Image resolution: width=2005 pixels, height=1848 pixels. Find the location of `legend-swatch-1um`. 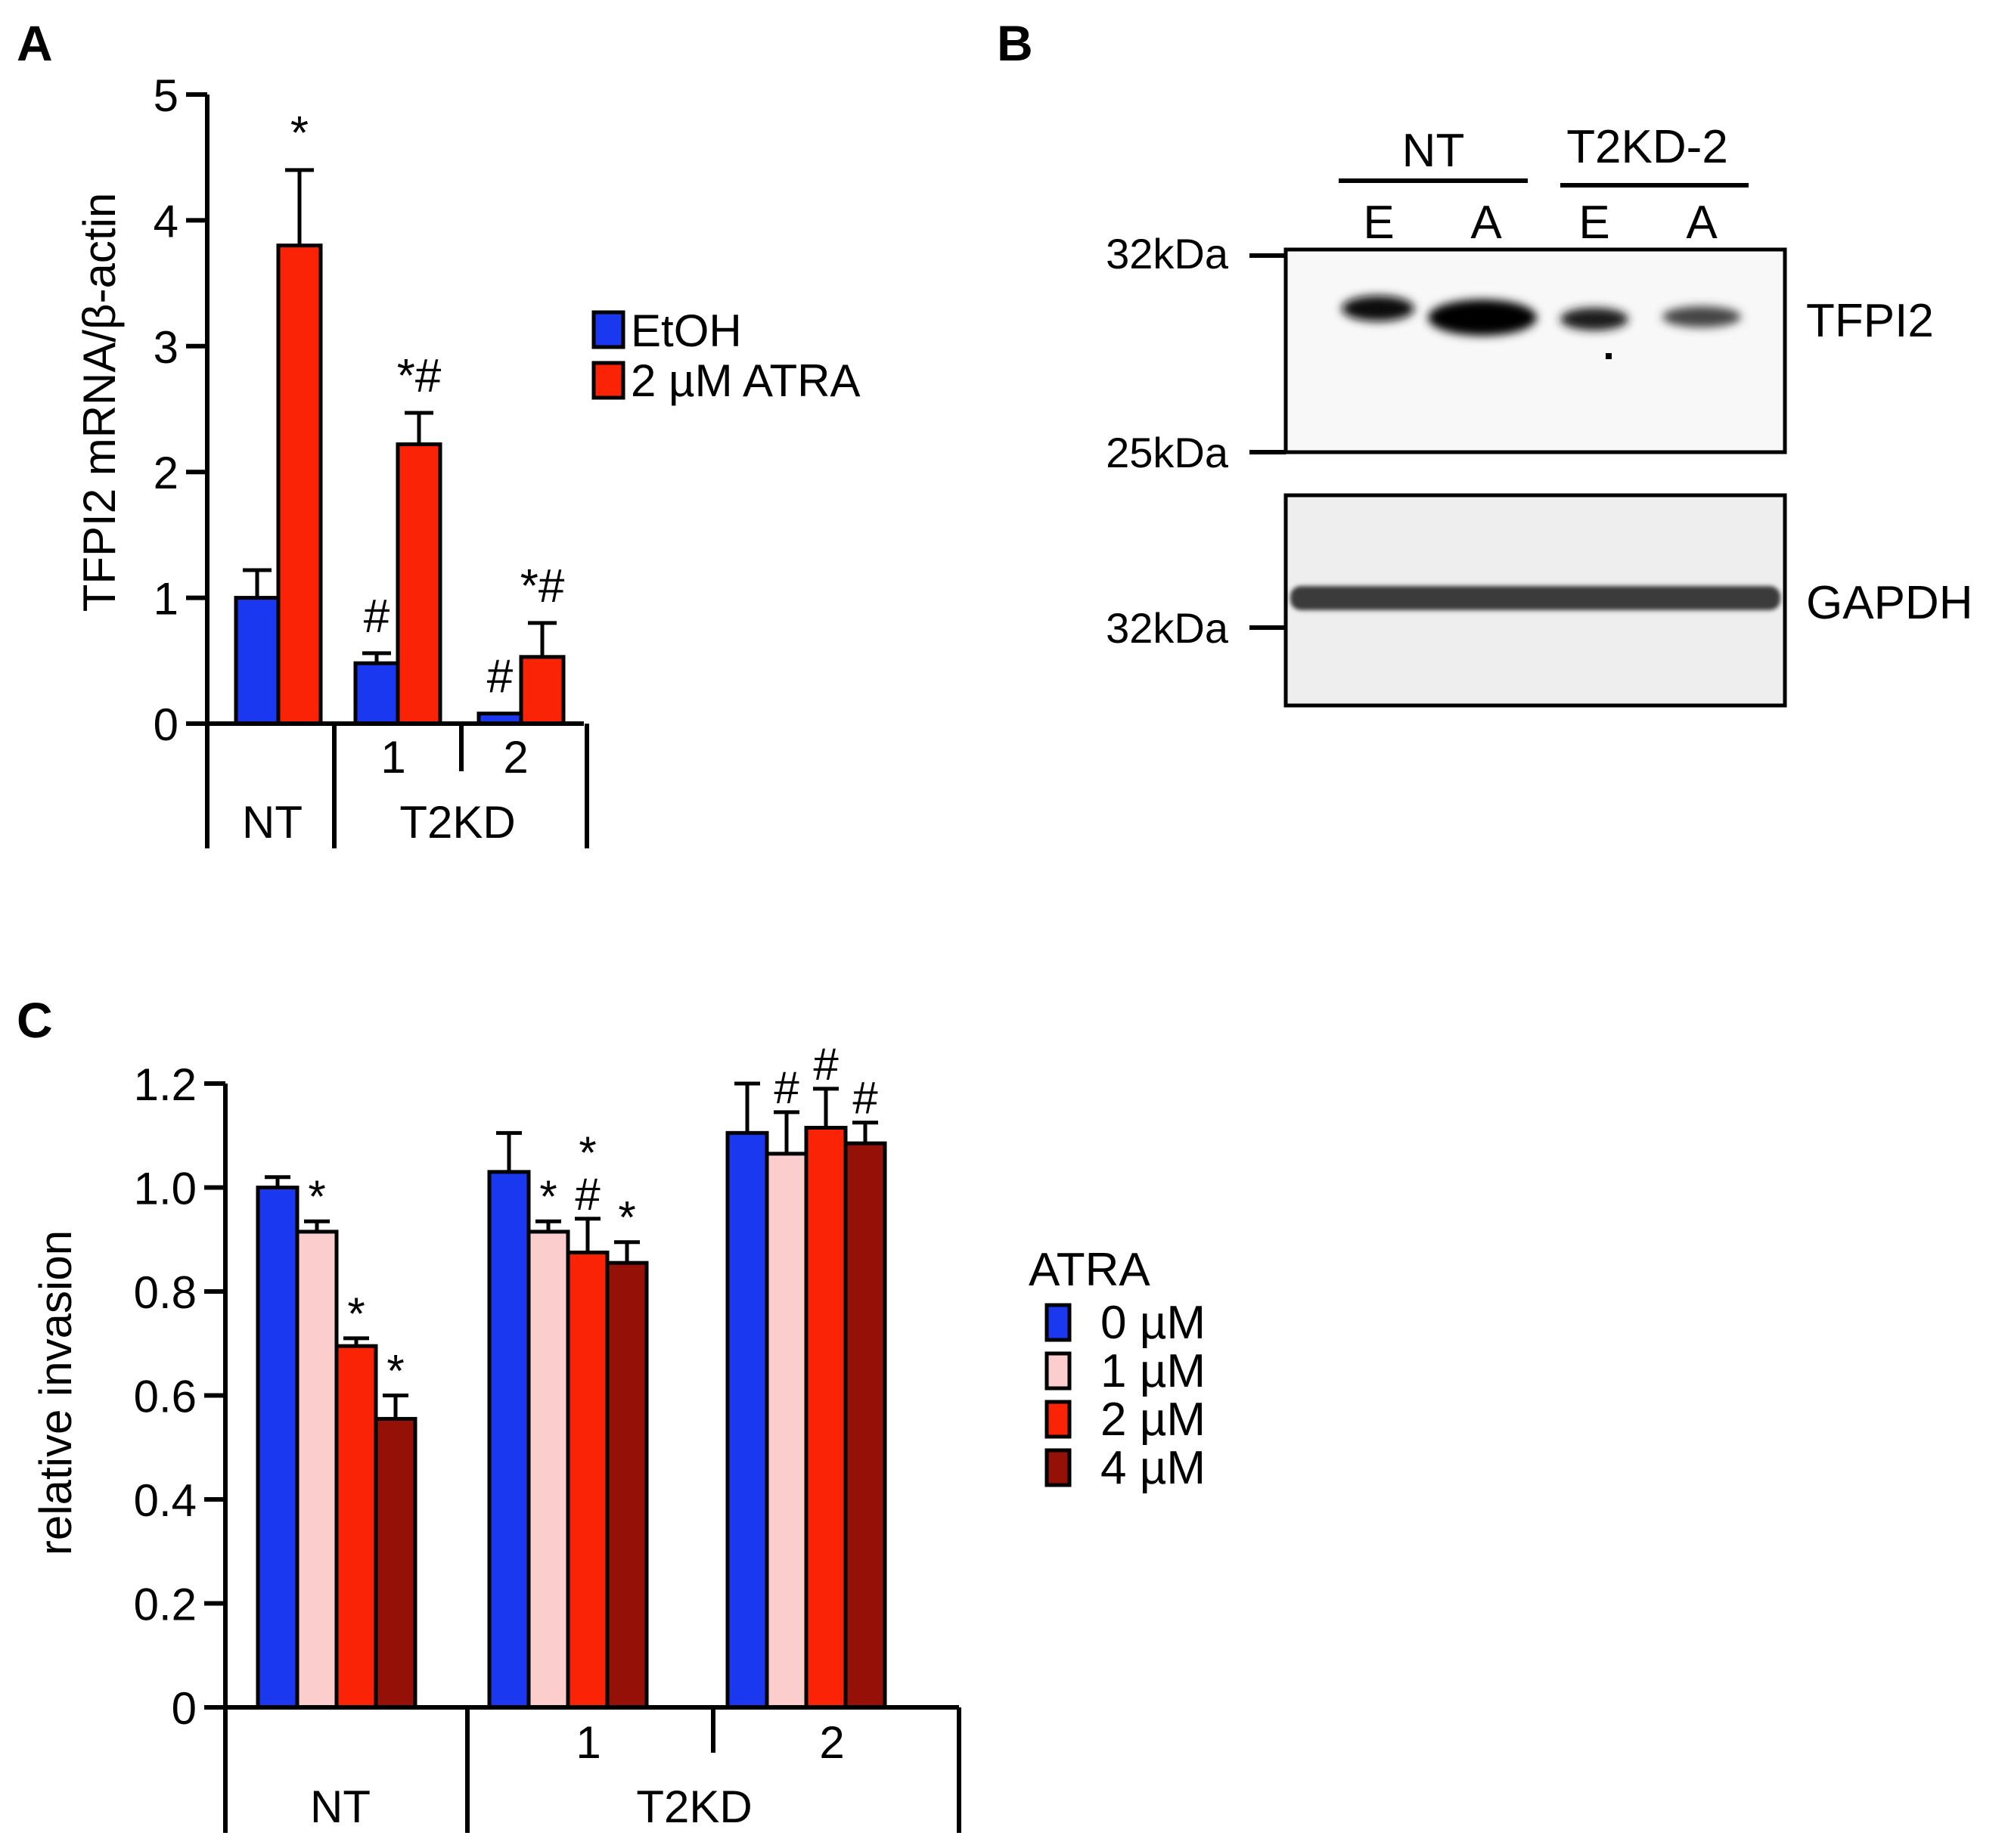

legend-swatch-1um is located at coordinates (1058, 1371).